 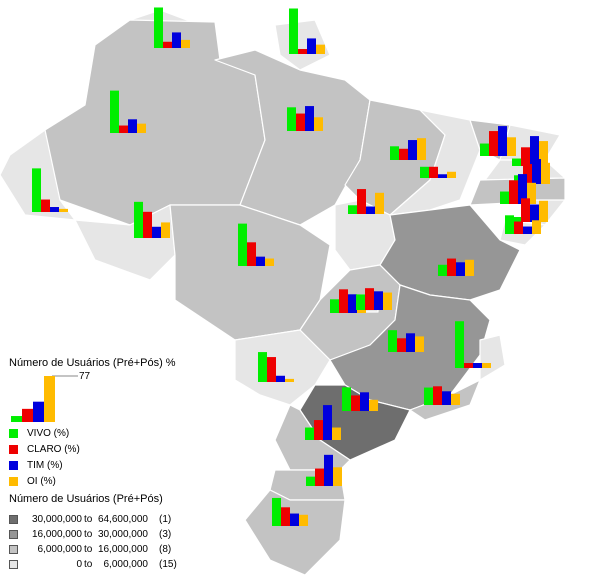 What do you see at coordinates (185, 43) in the screenshot?
I see `bar-rr-oi` at bounding box center [185, 43].